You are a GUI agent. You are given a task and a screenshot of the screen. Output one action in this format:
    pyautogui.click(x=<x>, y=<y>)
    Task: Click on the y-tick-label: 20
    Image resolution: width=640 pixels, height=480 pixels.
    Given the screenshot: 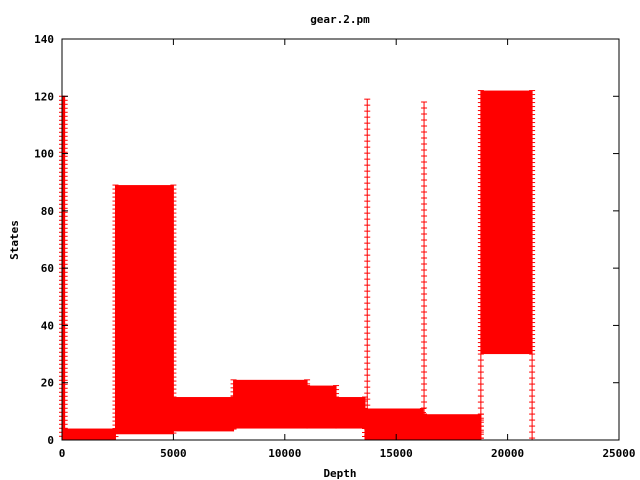 What is the action you would take?
    pyautogui.click(x=47, y=383)
    